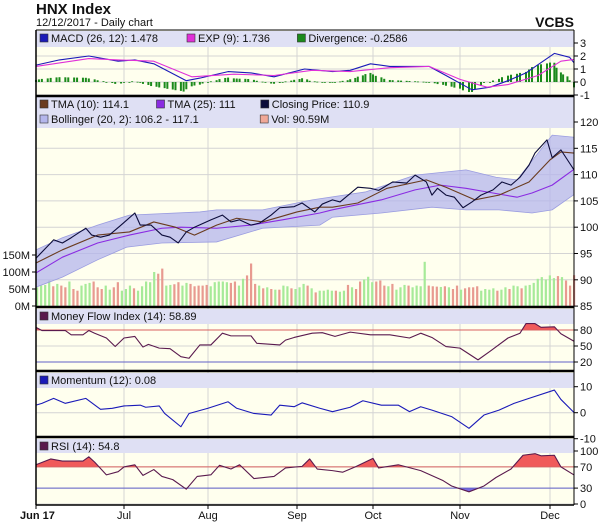 Image resolution: width=607 pixels, height=532 pixels. Describe the element at coordinates (85, 447) in the screenshot. I see `legend-label: RSI (14): 54.8` at that location.